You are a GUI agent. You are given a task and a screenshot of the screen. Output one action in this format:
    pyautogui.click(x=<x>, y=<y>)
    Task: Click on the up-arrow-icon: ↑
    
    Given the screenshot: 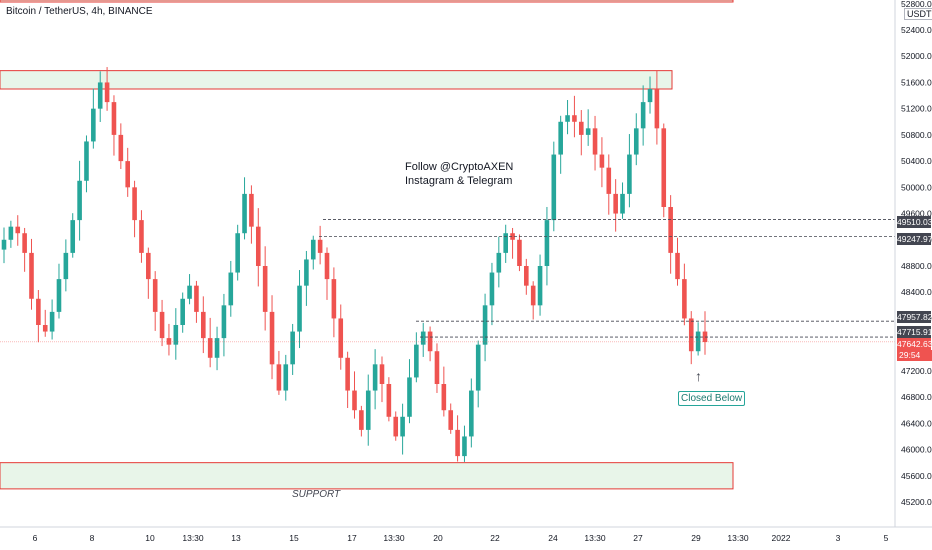 What is the action you would take?
    pyautogui.click(x=698, y=376)
    